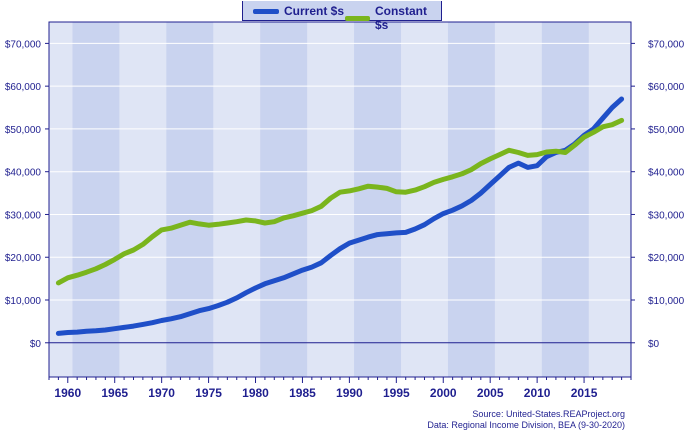 The height and width of the screenshot is (433, 685). What do you see at coordinates (443, 393) in the screenshot?
I see `x-tick-label: 2000` at bounding box center [443, 393].